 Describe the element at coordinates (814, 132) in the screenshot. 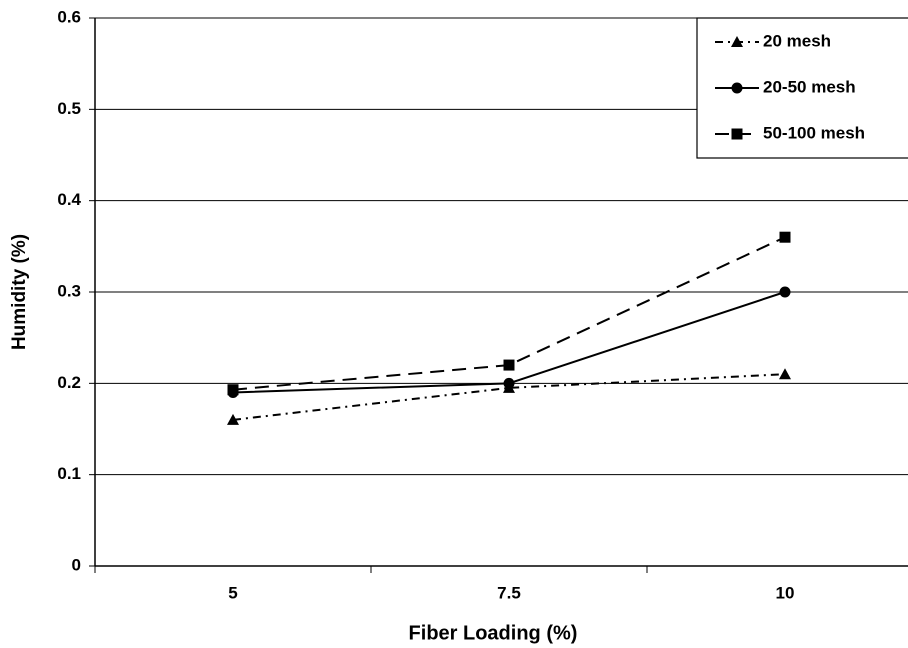

I see `legend-label: 50-100 mesh` at that location.